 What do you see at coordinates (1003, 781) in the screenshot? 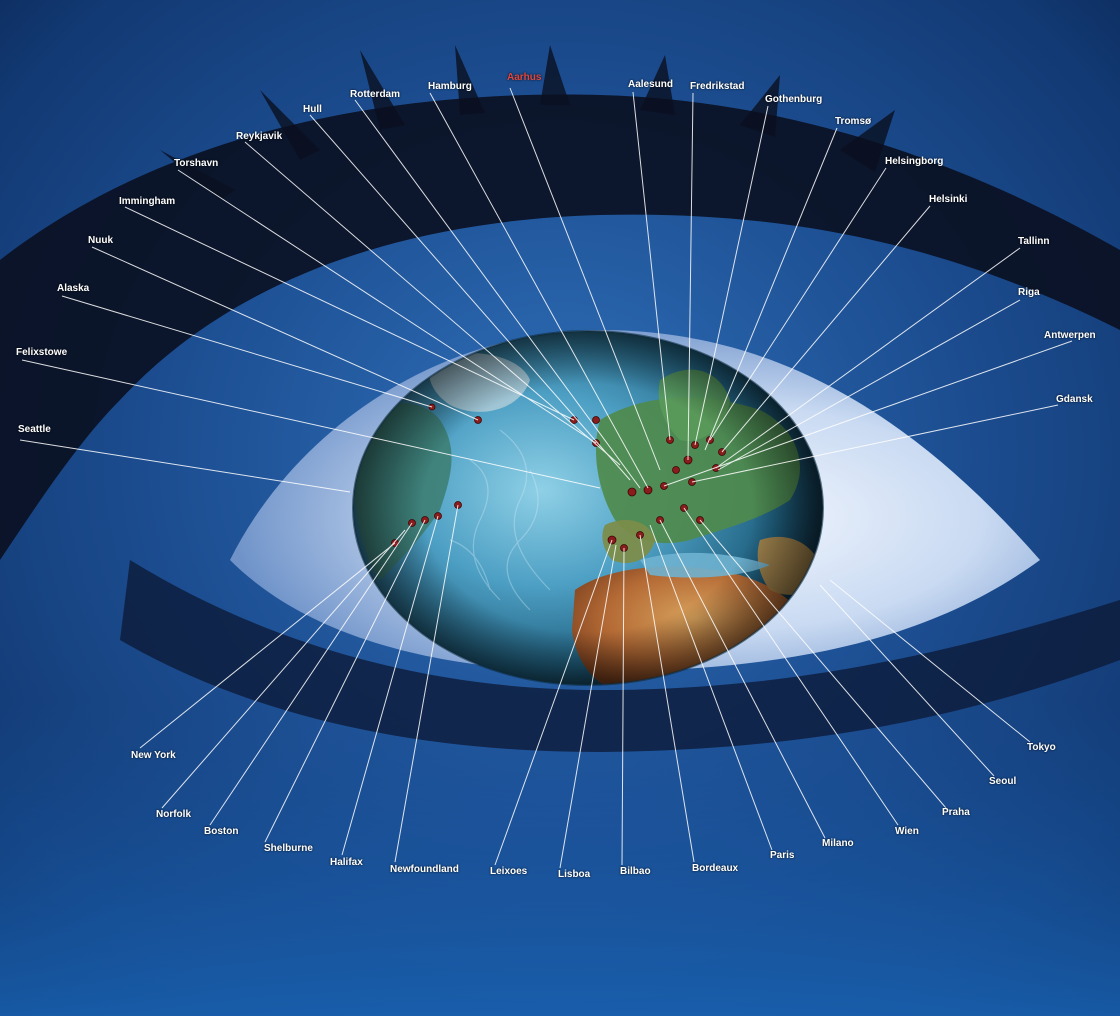
I see `label-seoul: Seoul` at bounding box center [1003, 781].